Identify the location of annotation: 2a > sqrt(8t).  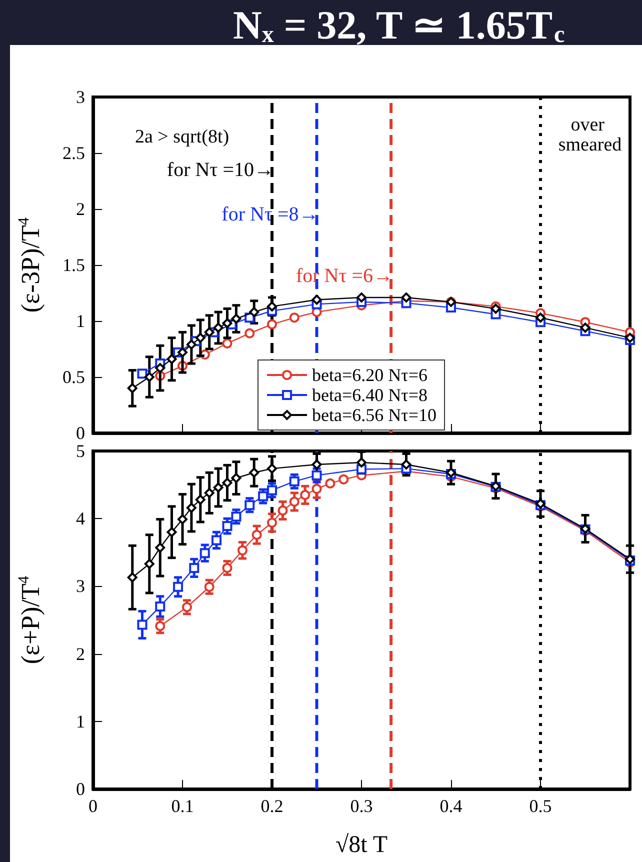
(182, 137).